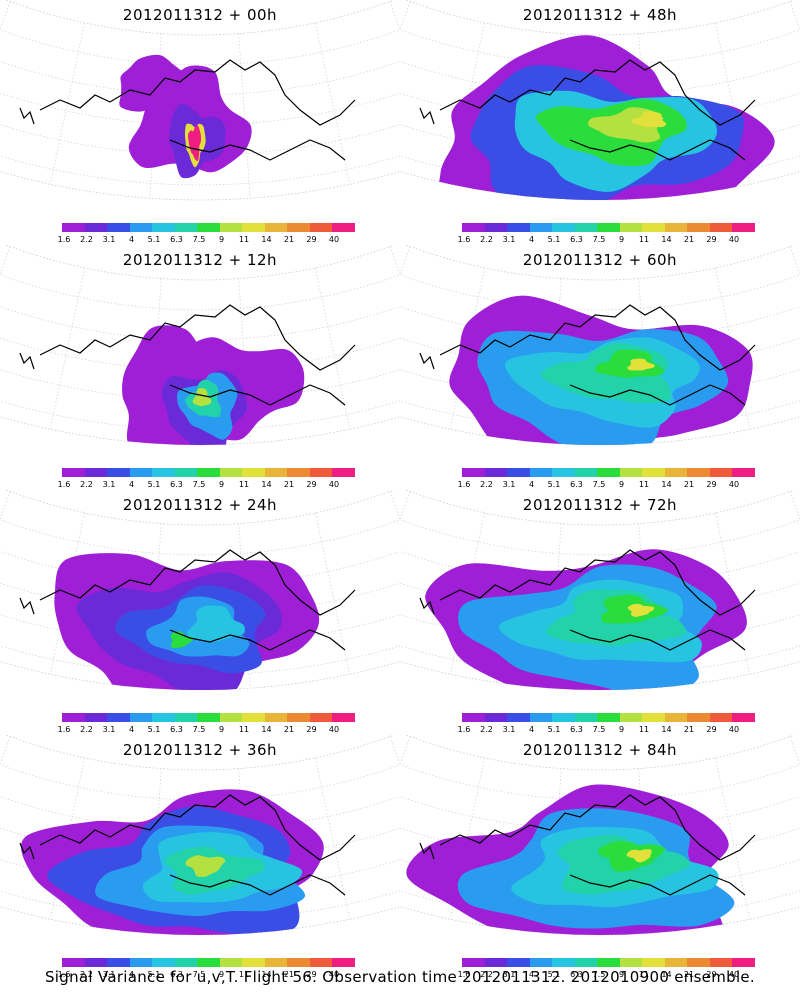 Image resolution: width=800 pixels, height=1000 pixels. What do you see at coordinates (600, 750) in the screenshot?
I see `panel-title: 2012011312 + 84h` at bounding box center [600, 750].